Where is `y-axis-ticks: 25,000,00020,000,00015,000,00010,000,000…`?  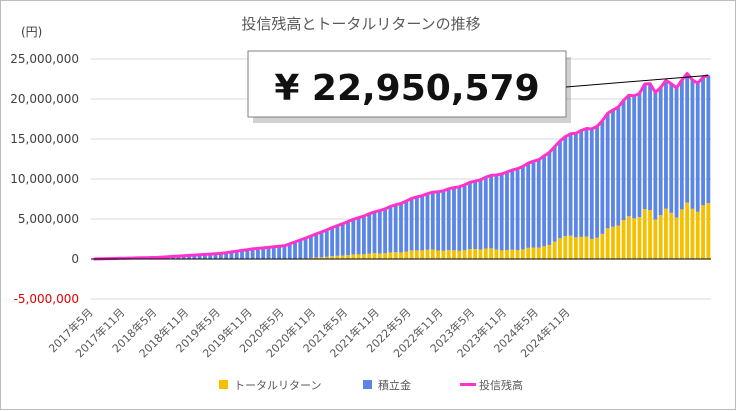 y-axis-ticks: 25,000,00020,000,00015,000,00010,000,000… is located at coordinates (44, 179).